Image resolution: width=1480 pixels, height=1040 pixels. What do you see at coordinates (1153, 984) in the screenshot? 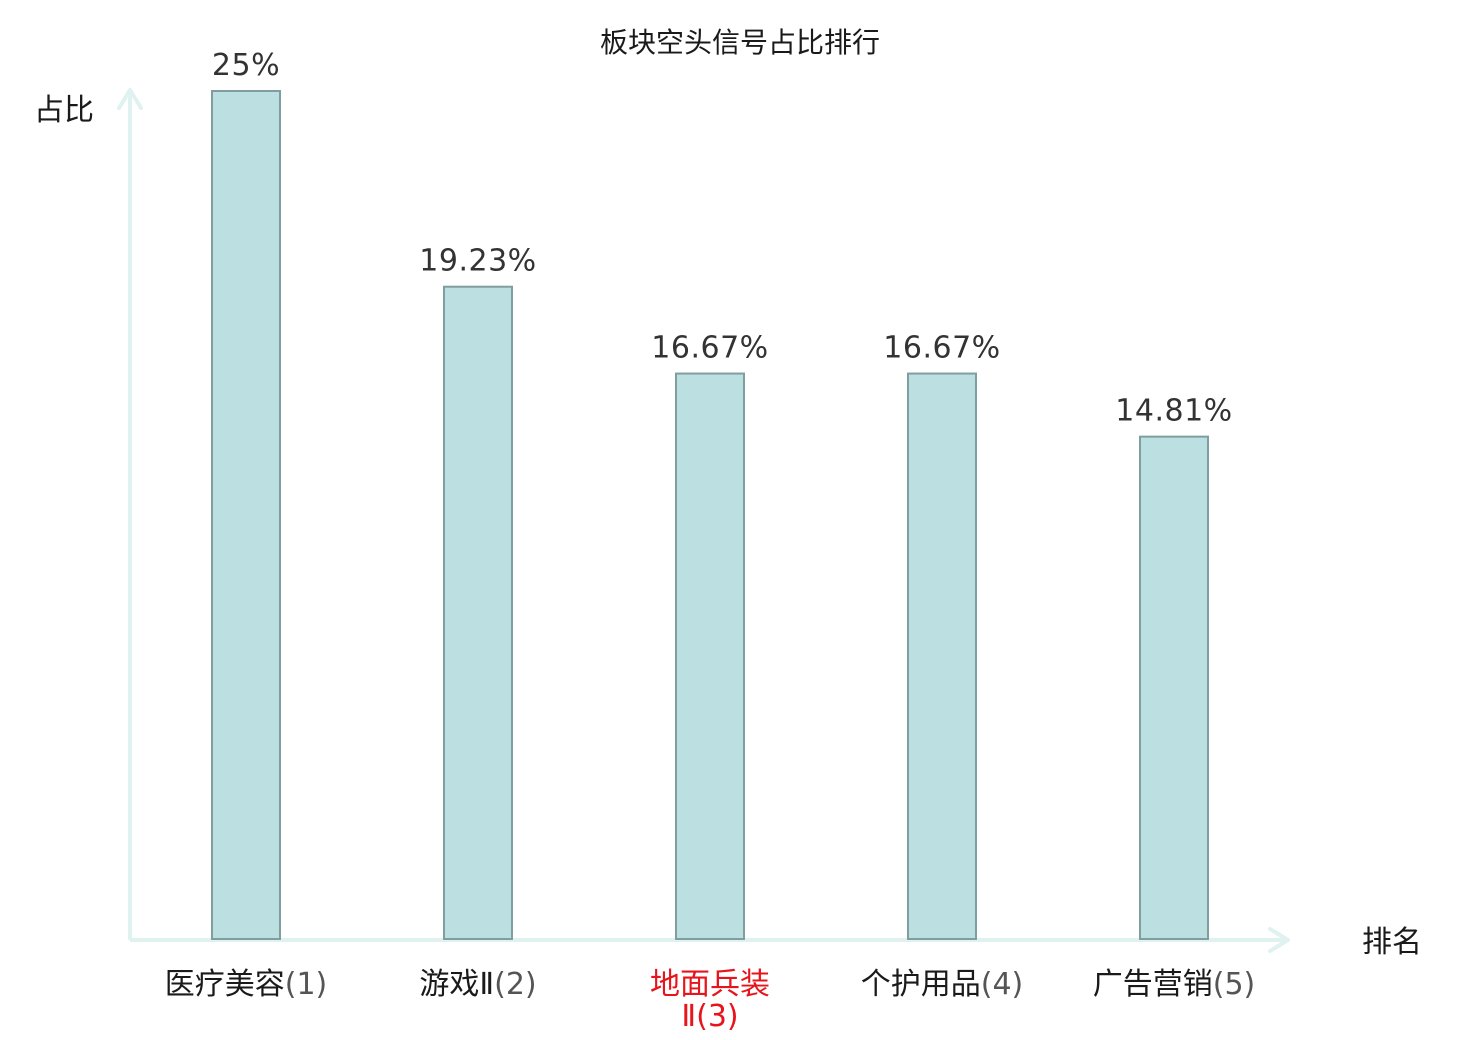
I see `category-name: 广告营销` at bounding box center [1153, 984].